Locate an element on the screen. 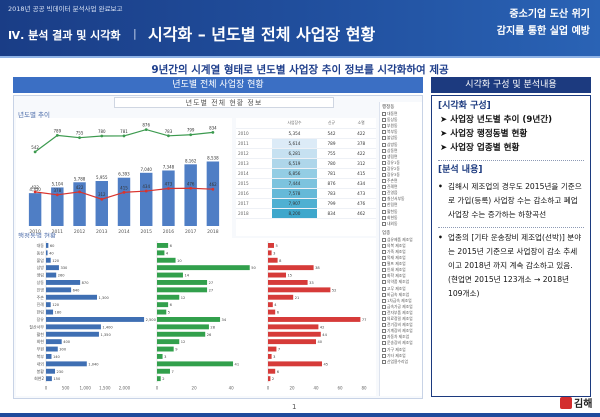  filter-item: 섬유제품 제조업 is located at coordinates (401, 240).